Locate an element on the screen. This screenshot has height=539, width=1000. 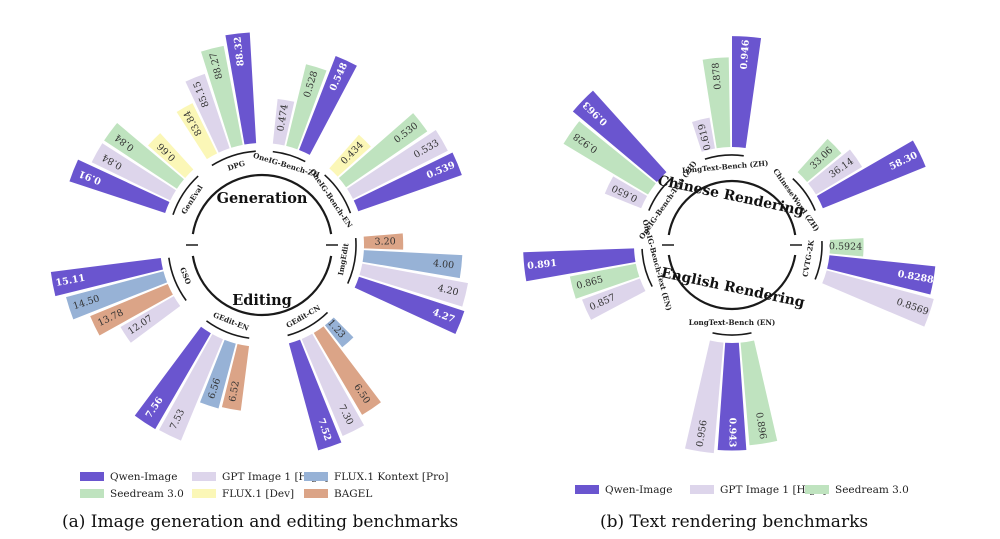
benchmark-gedit-en: GEdit-EN6.526.567.537.56 is located at coordinates (192, 375).